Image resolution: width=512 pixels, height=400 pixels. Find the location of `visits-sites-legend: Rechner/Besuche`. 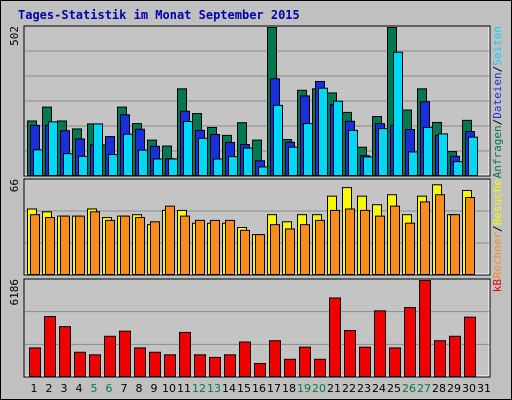

visits-sites-legend: Rechner/Besuche is located at coordinates (497, 228).